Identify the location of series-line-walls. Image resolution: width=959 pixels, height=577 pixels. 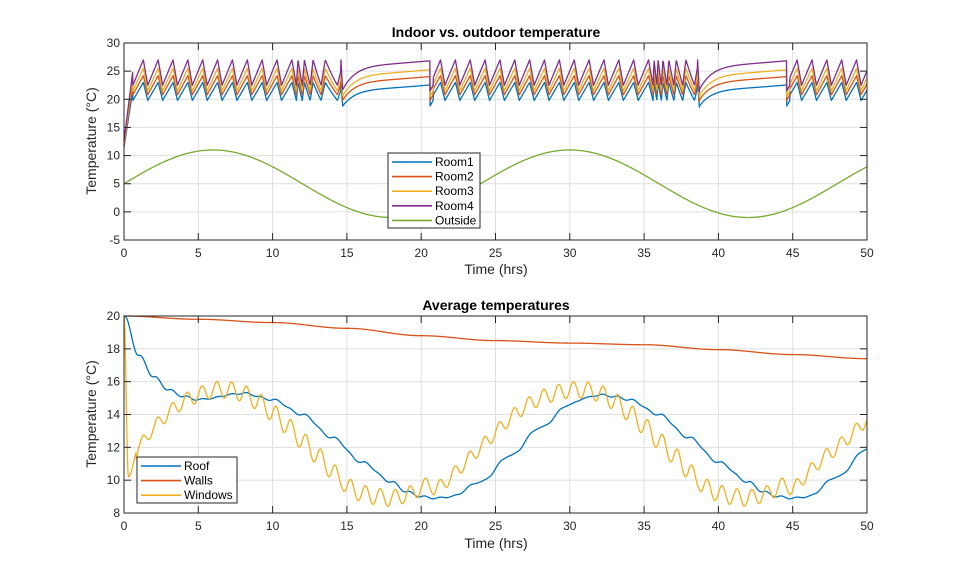
(495, 337).